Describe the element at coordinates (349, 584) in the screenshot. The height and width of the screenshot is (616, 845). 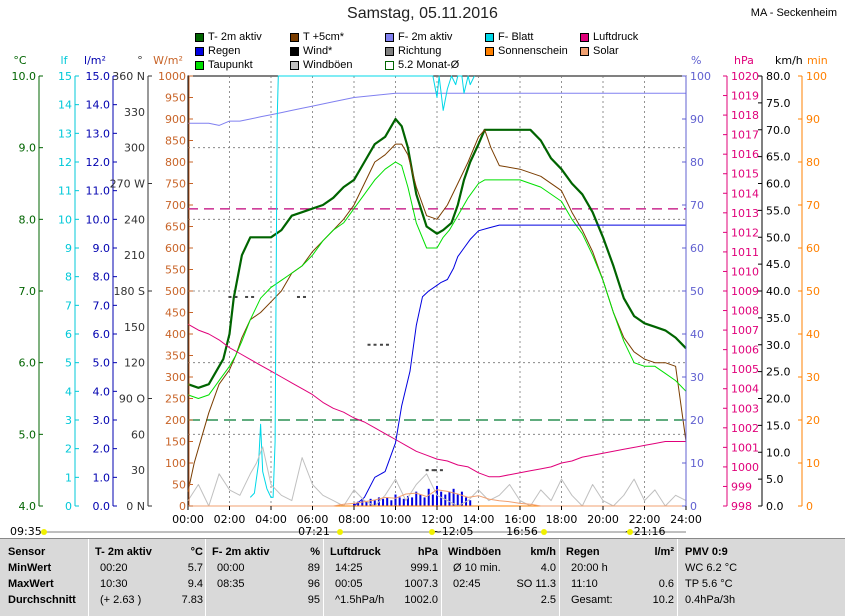
I see `table-cell: 00:05` at that location.